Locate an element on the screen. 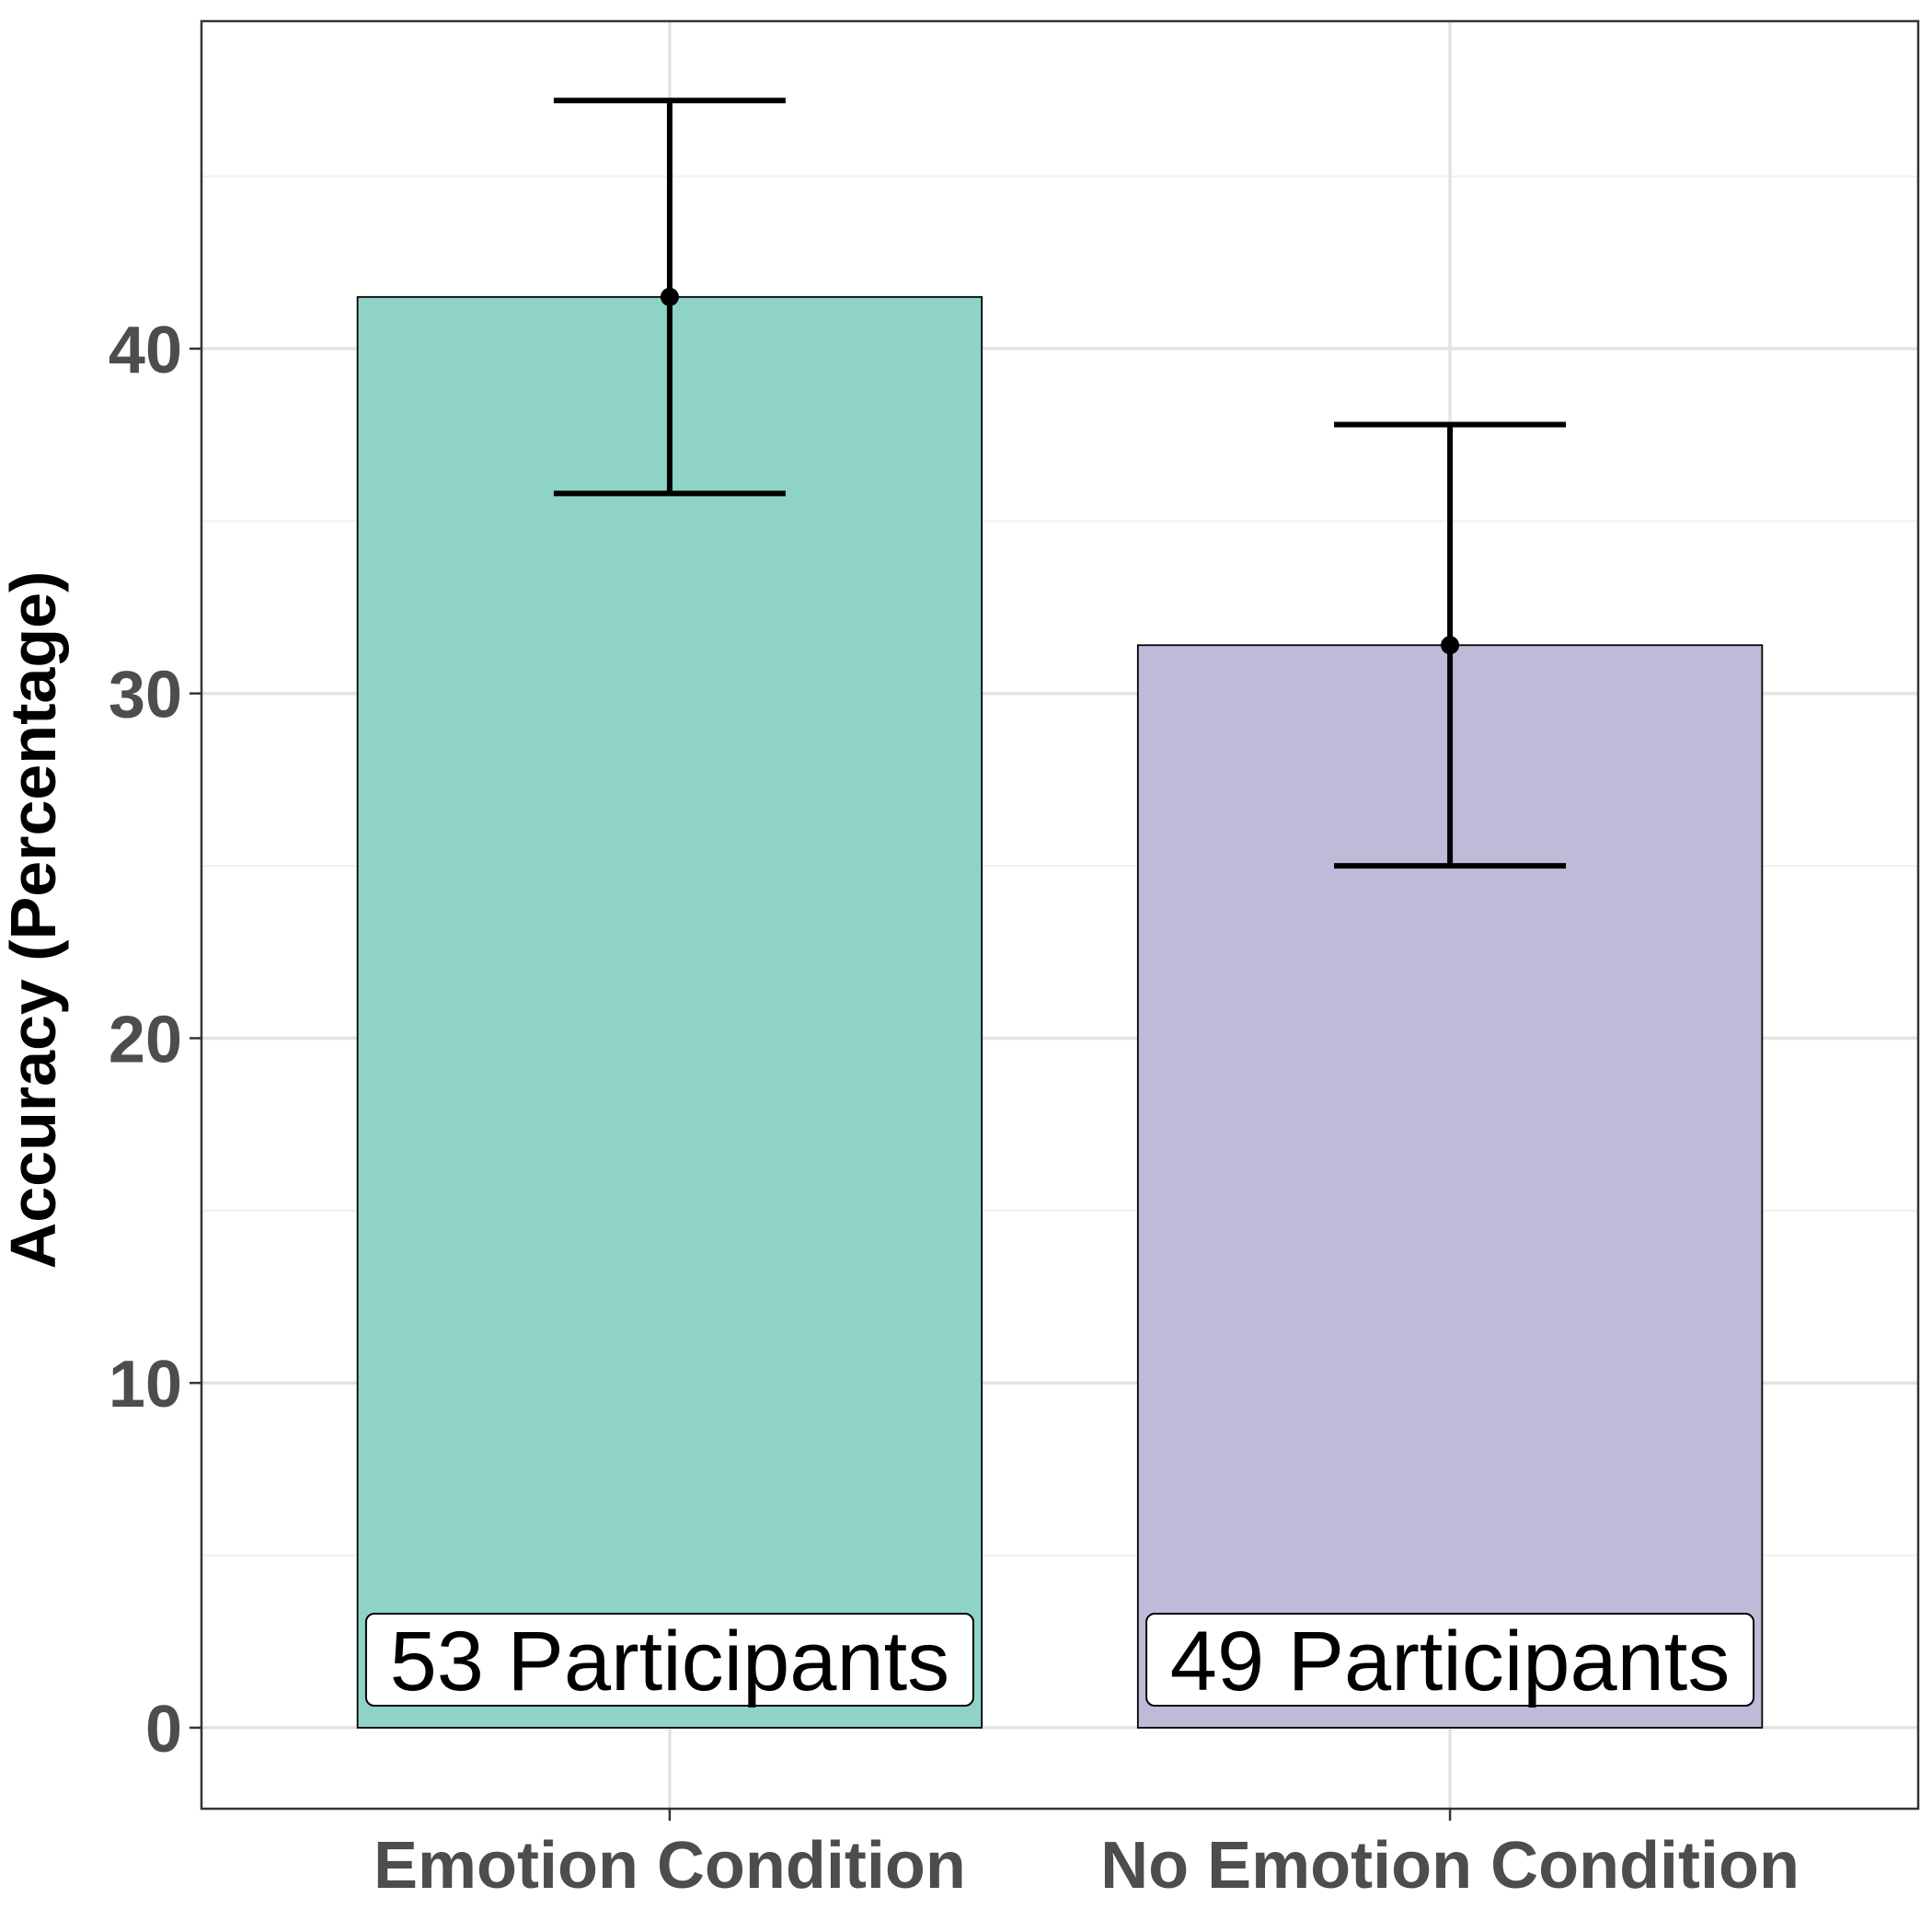  y-tick-label: 0 is located at coordinates (163, 1729).